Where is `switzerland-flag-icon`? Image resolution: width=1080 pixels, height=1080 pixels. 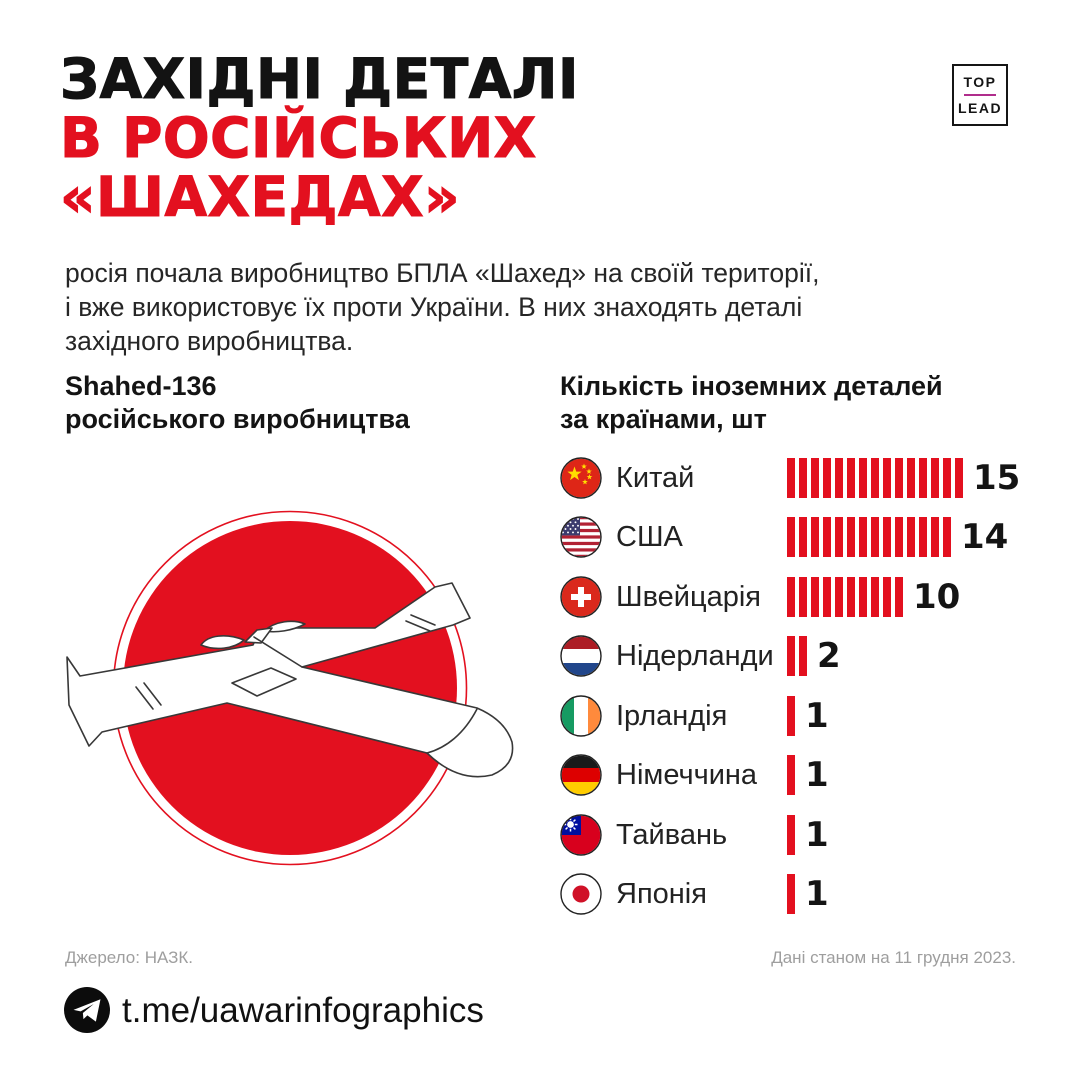 switzerland-flag-icon is located at coordinates (581, 597).